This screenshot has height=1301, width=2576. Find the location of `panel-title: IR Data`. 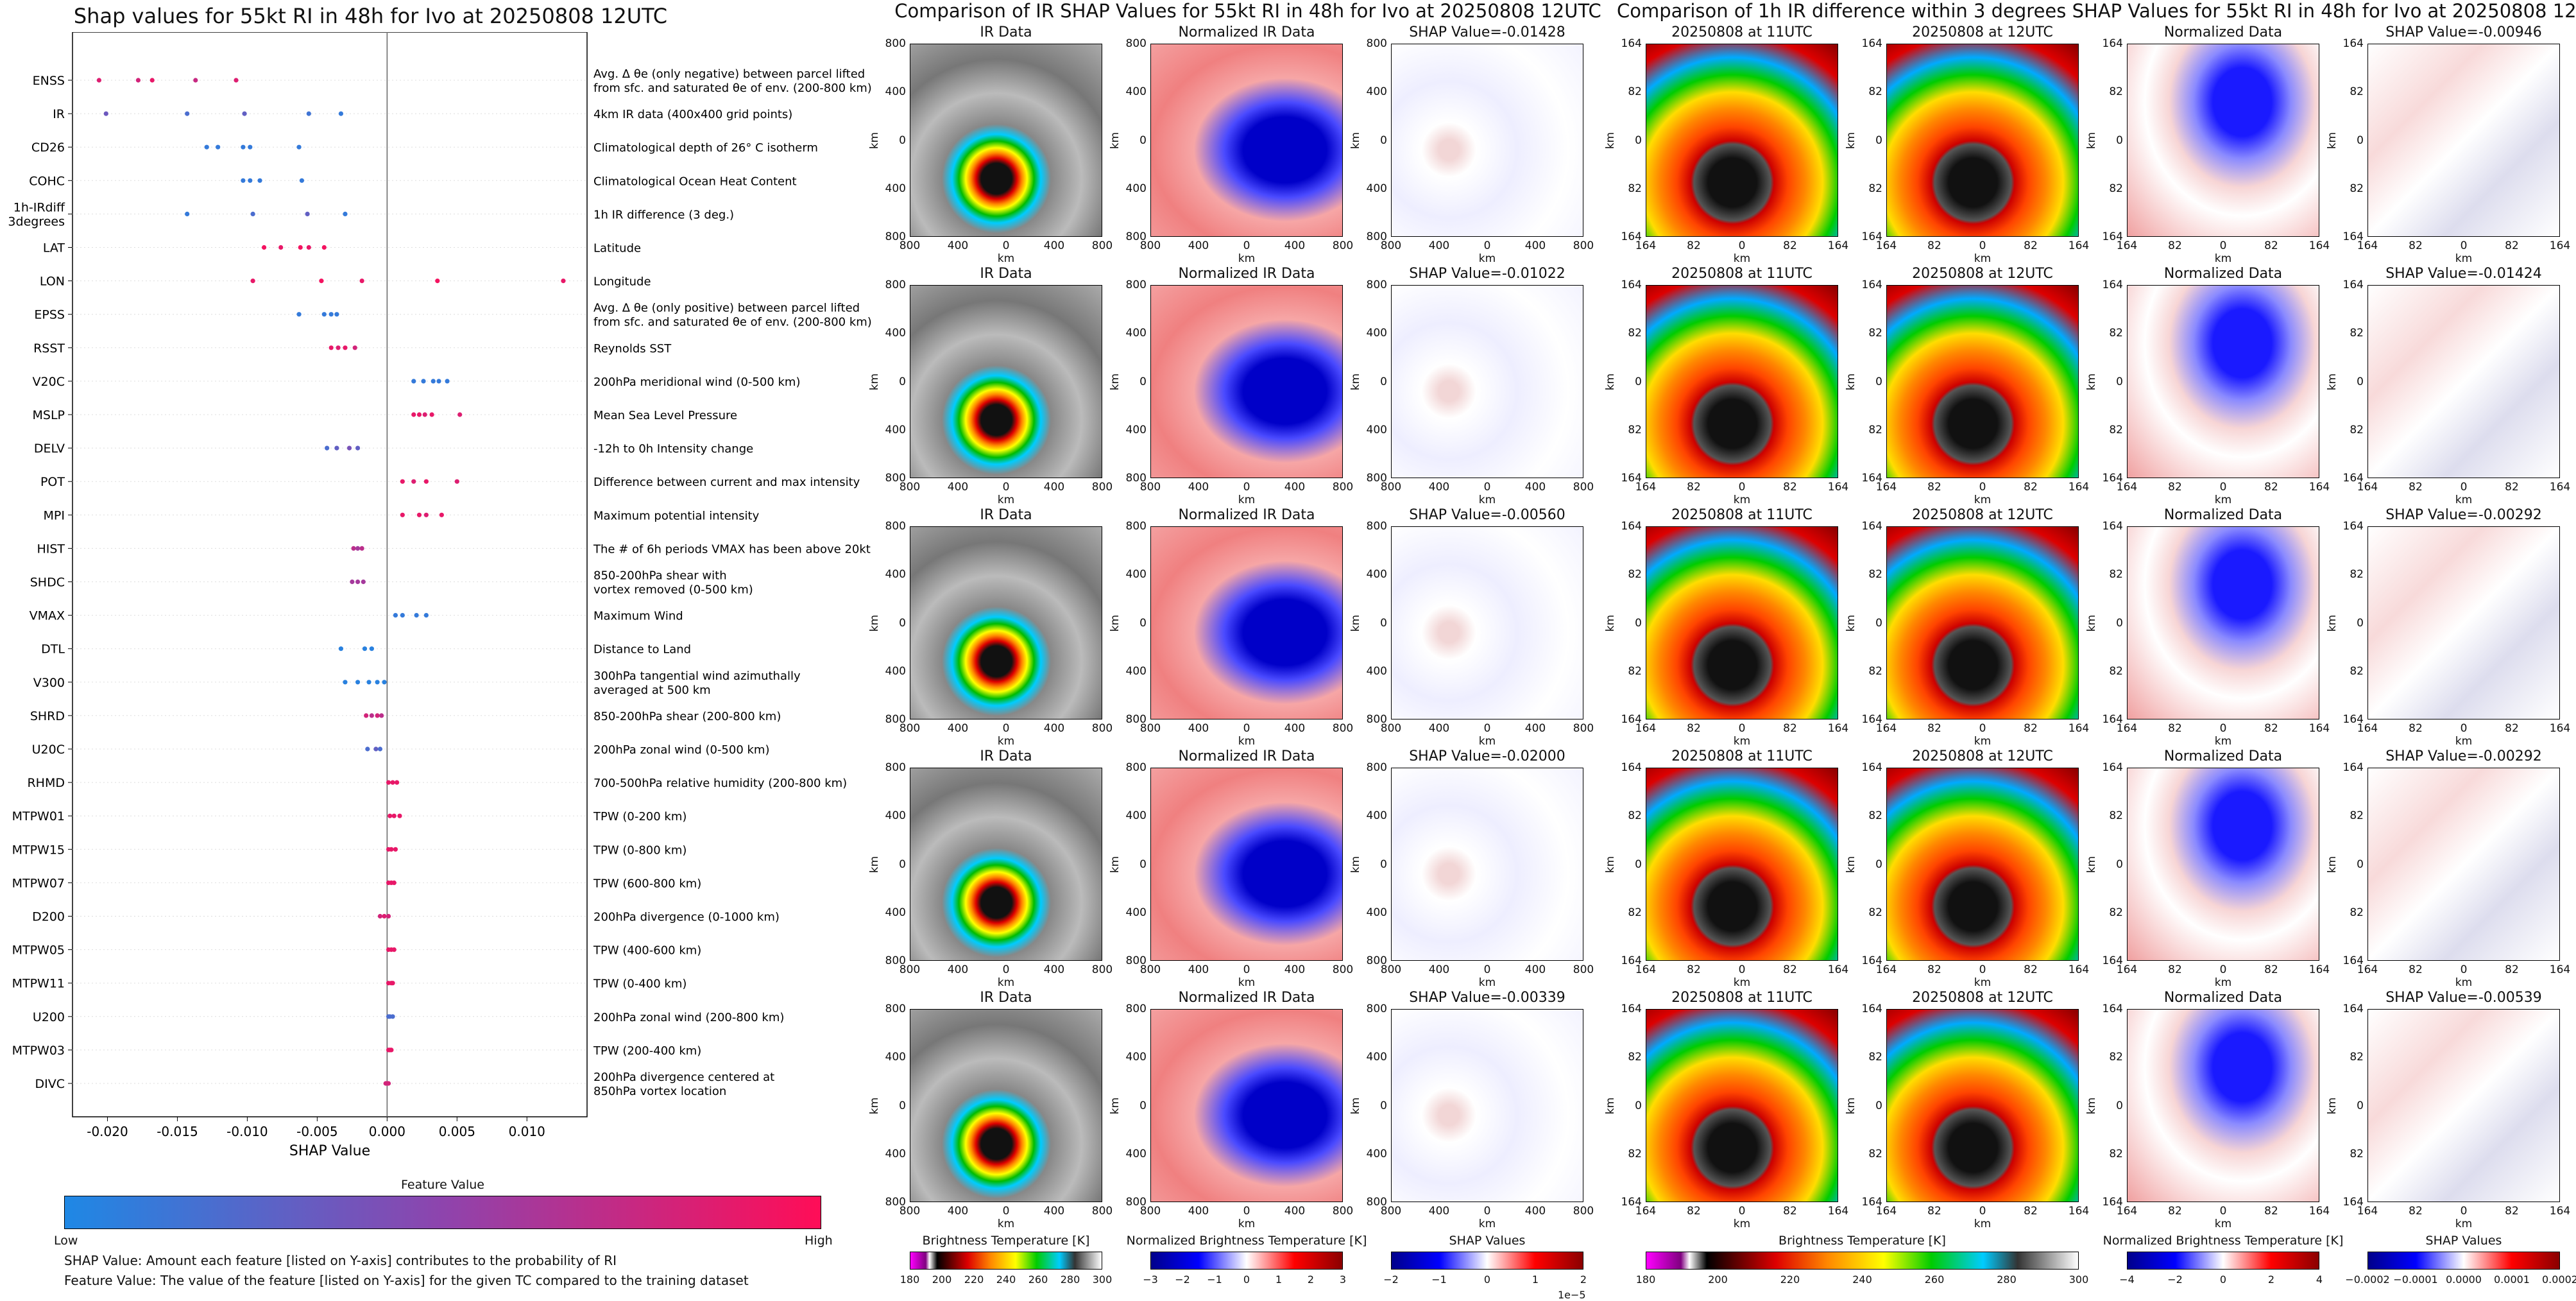

panel-title: IR Data is located at coordinates (1006, 274).